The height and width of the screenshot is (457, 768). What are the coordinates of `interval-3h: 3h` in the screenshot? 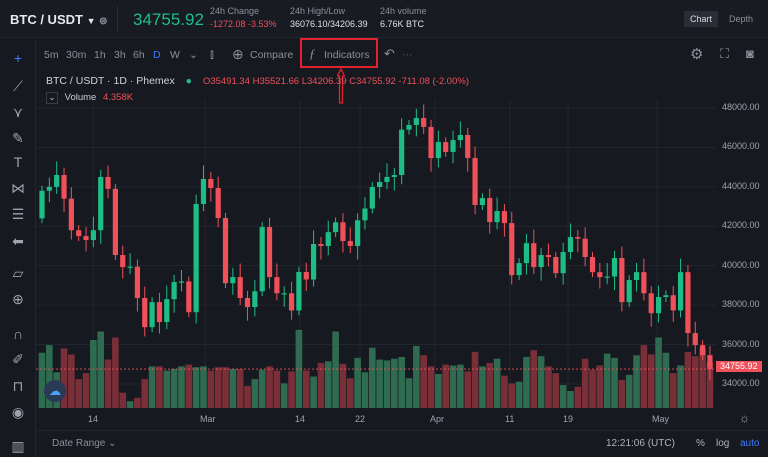 It's located at (120, 55).